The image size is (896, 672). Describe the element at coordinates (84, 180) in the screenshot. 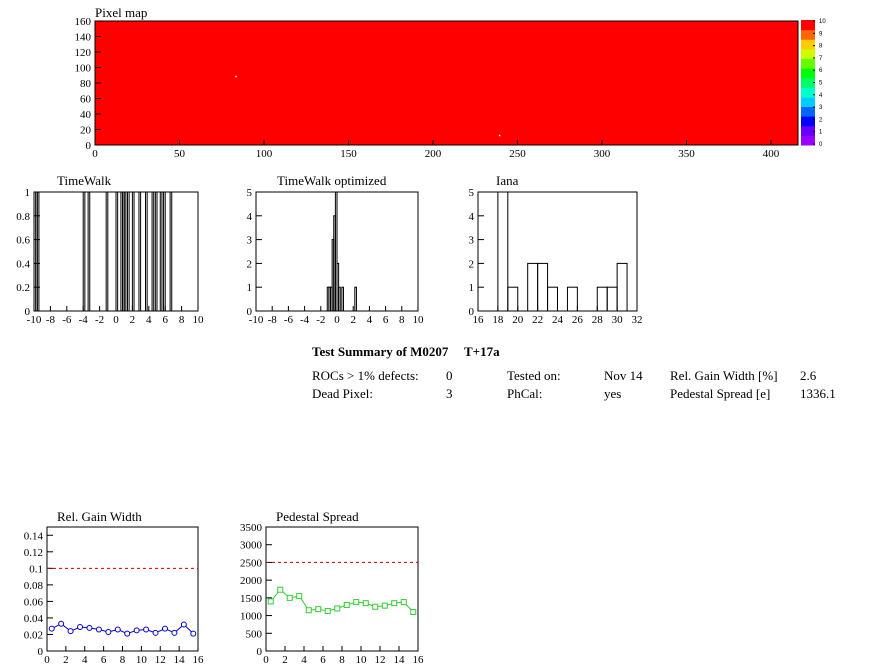

I see `timewalk-title: TimeWalk` at that location.